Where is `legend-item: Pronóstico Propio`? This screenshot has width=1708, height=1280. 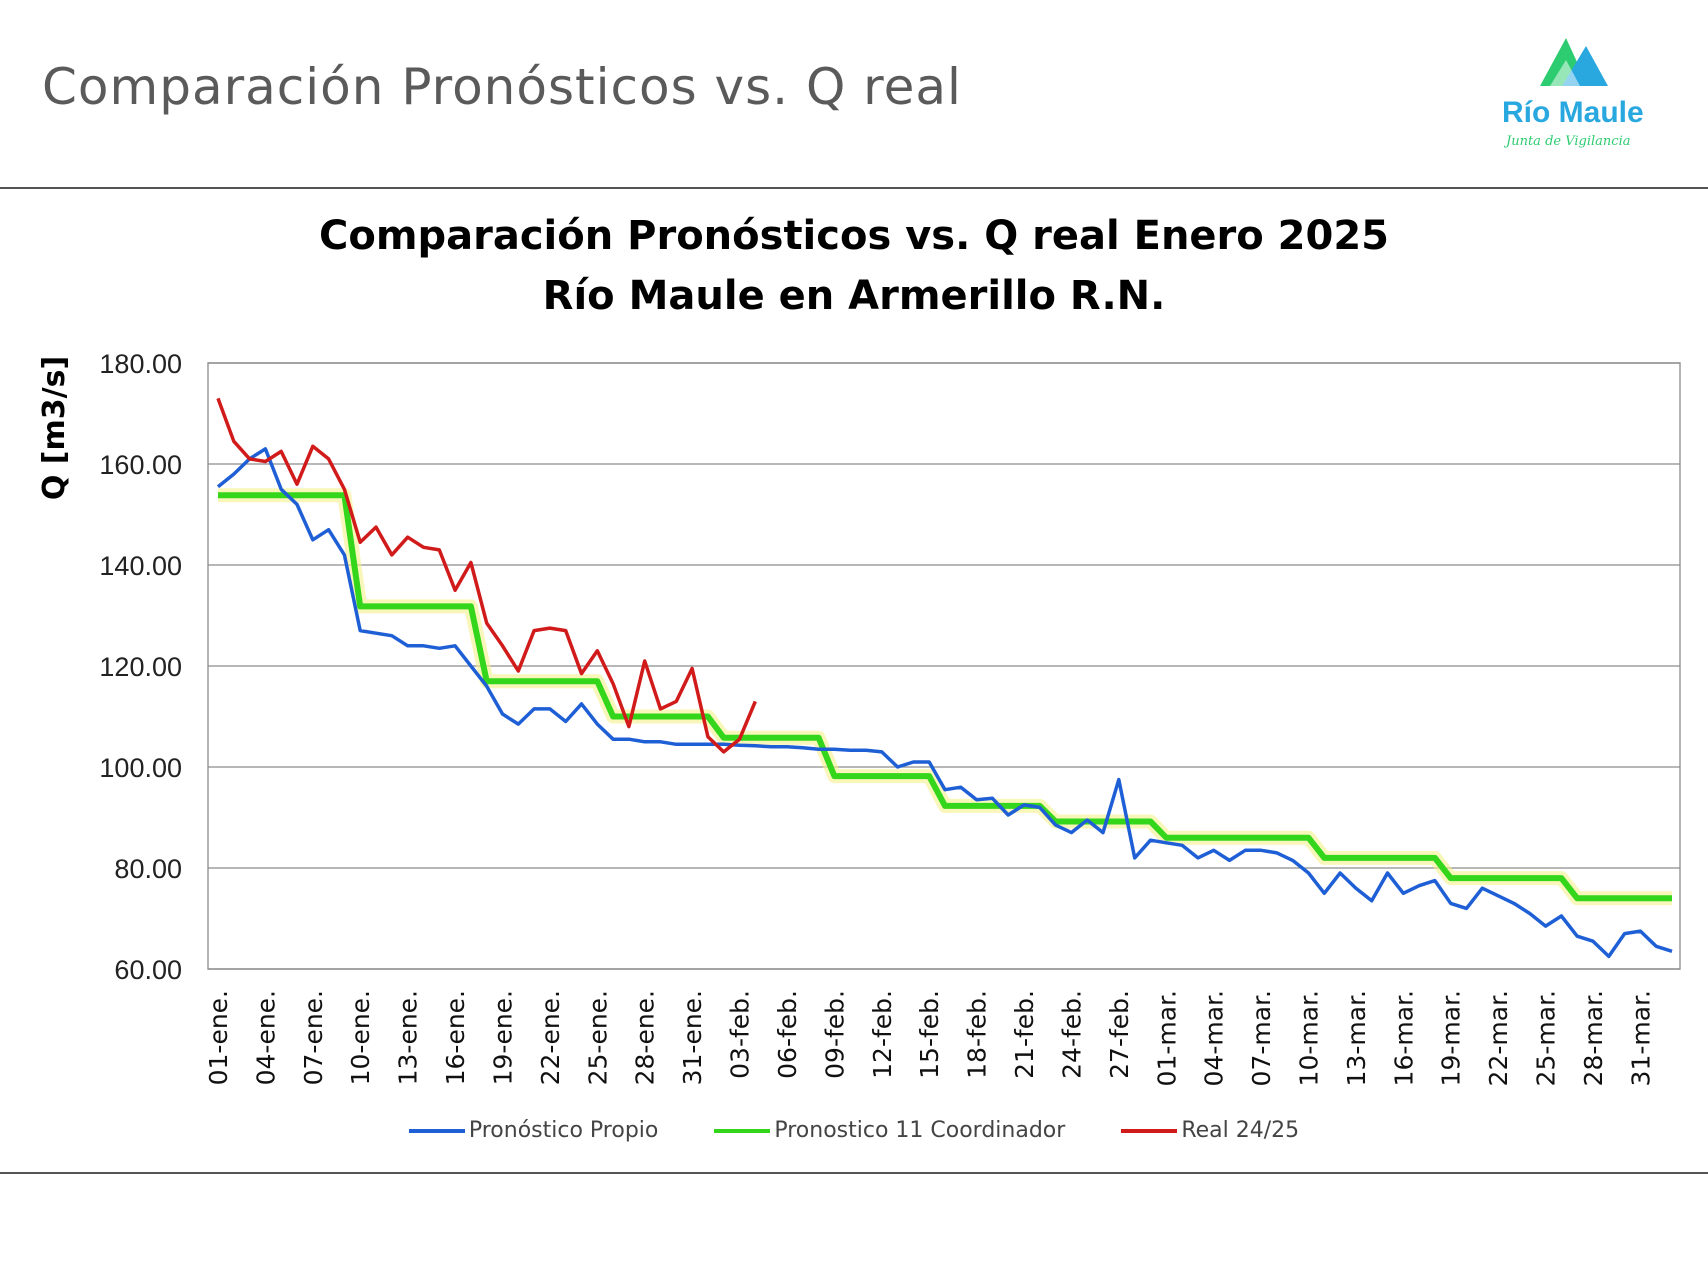 legend-item: Pronóstico Propio is located at coordinates (533, 1130).